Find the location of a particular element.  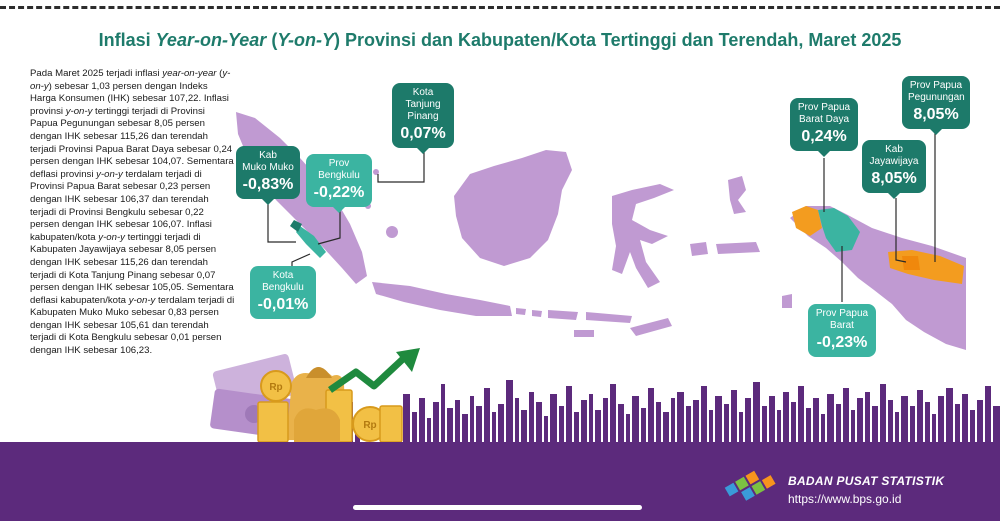

island-halmahera is located at coordinates (737, 195).